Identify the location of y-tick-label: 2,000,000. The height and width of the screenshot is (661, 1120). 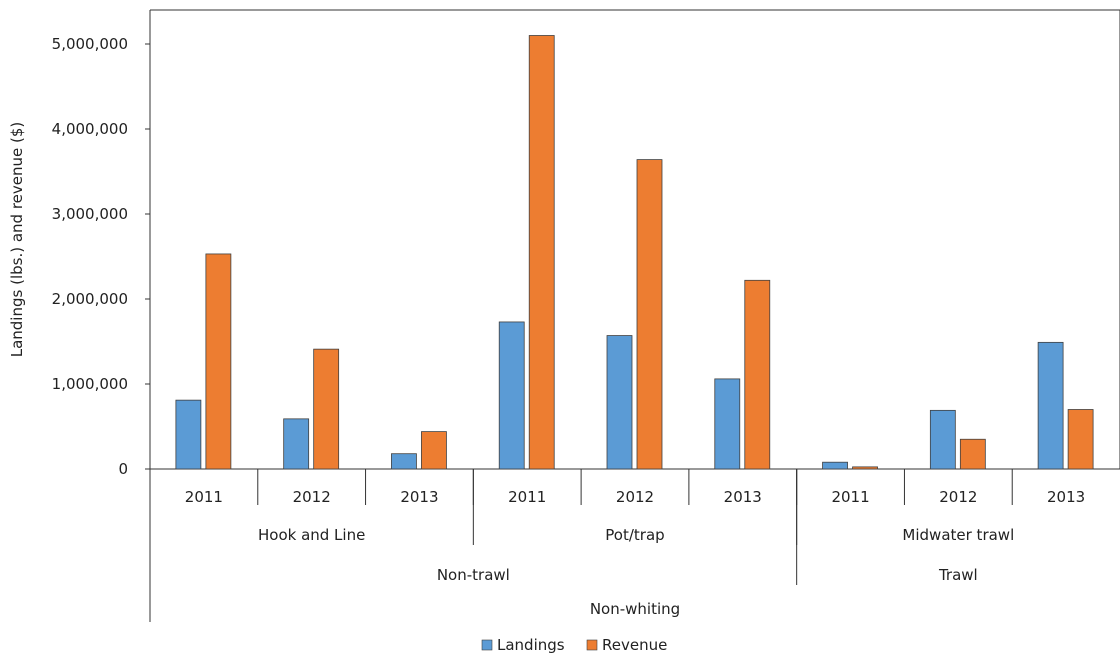
(90, 299).